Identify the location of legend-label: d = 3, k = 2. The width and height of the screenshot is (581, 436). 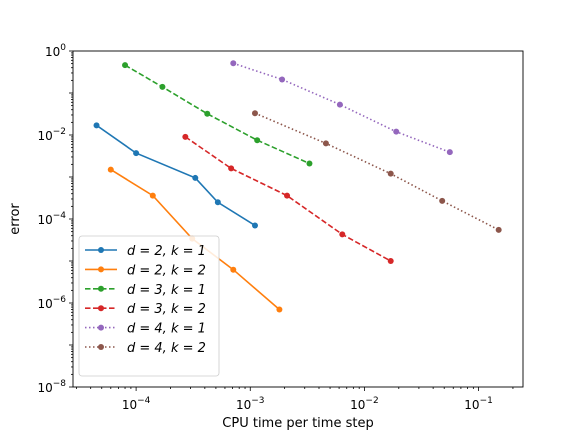
(166, 309).